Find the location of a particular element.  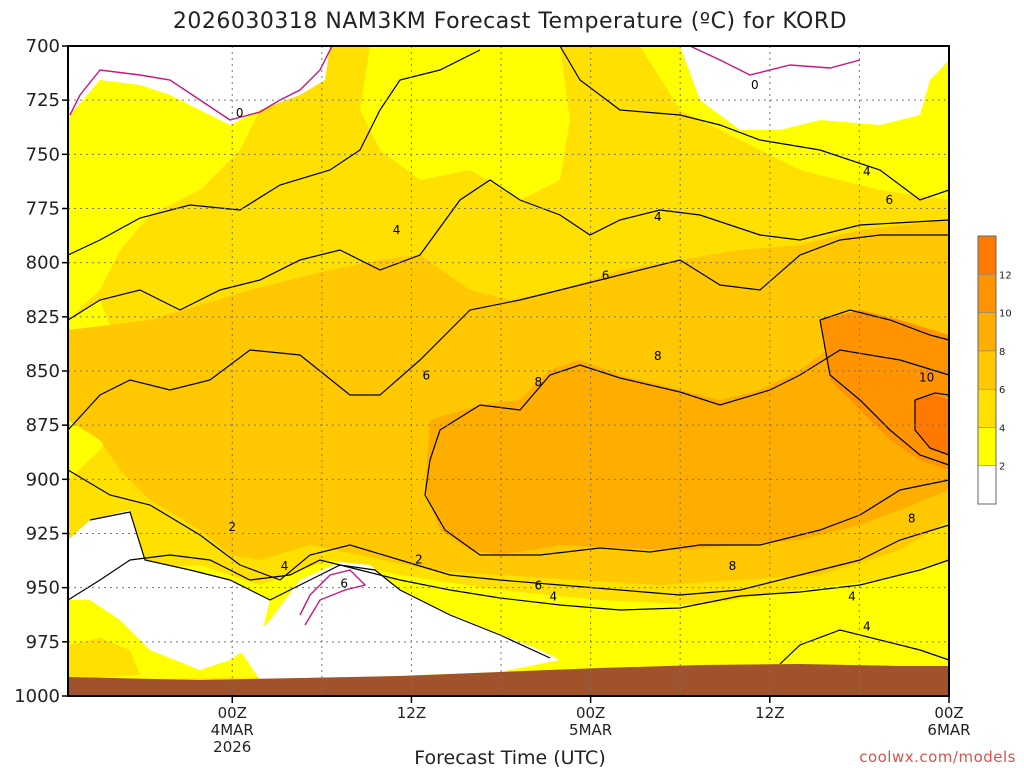

legend-tick-label: 12 is located at coordinates (1005, 275).